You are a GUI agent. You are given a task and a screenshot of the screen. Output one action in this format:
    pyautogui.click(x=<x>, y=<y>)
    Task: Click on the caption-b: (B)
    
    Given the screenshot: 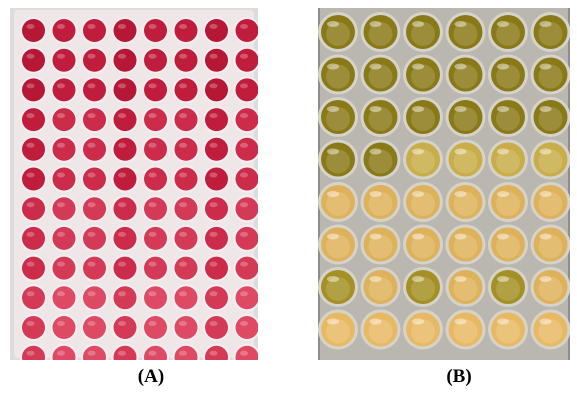 What is the action you would take?
    pyautogui.click(x=459, y=376)
    